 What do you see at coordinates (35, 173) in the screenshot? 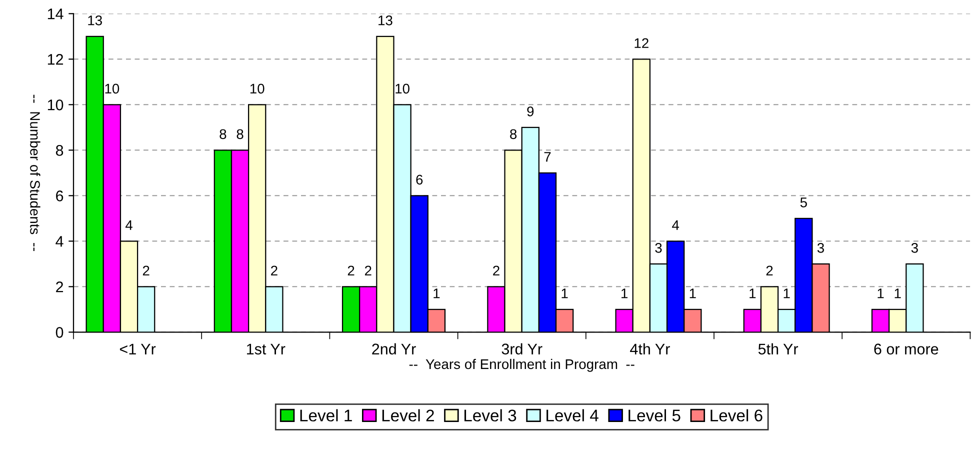
I see `y-axis-title: -- Number of Students --` at bounding box center [35, 173].